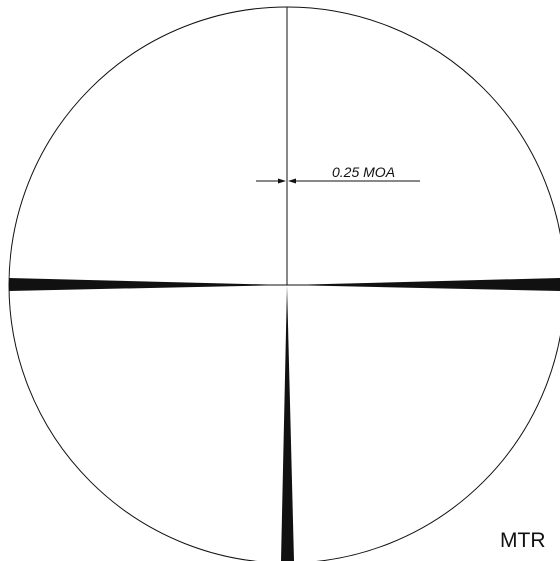 The image size is (560, 561). What do you see at coordinates (363, 172) in the screenshot?
I see `dimension-label: 0.25 MOA` at bounding box center [363, 172].